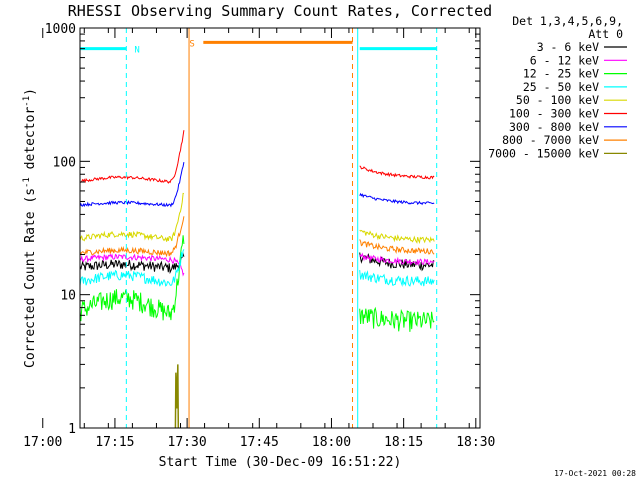 The width and height of the screenshot is (640, 480). I want to click on legend-entry-label: 7000 - 15000 keV, so click(543, 153).